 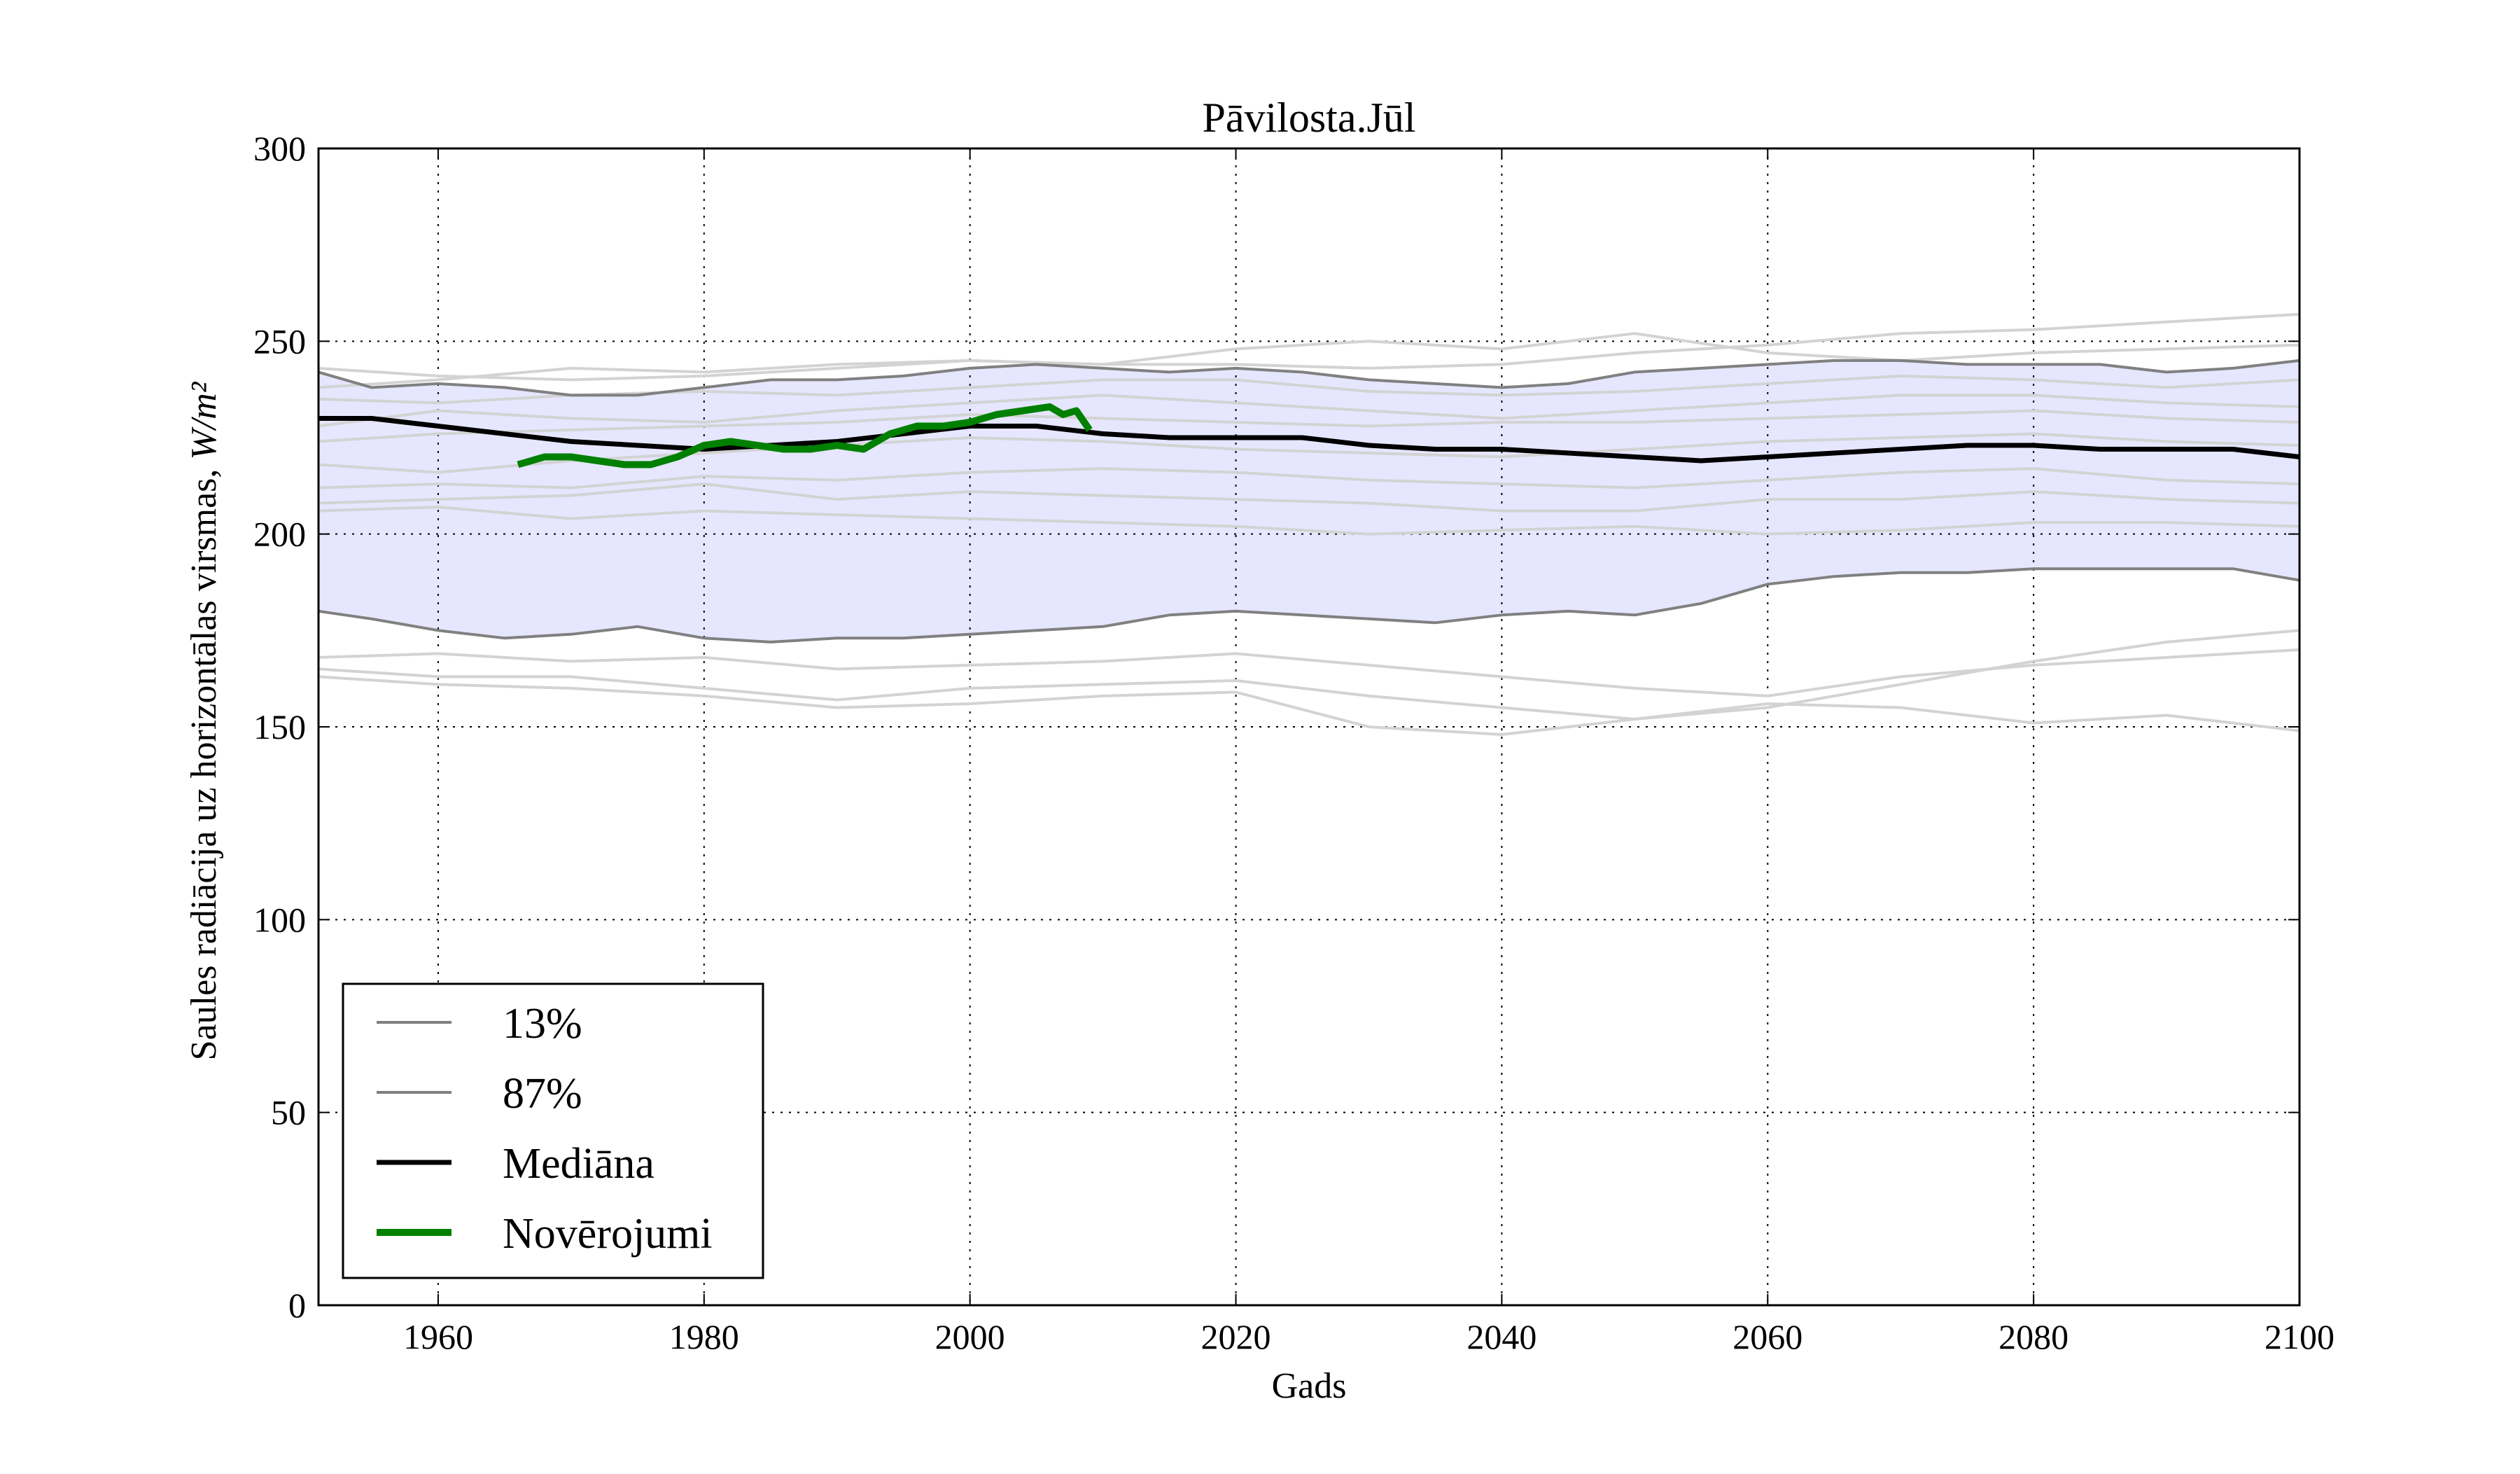 I want to click on x-tick-label: 1980, so click(x=704, y=1336).